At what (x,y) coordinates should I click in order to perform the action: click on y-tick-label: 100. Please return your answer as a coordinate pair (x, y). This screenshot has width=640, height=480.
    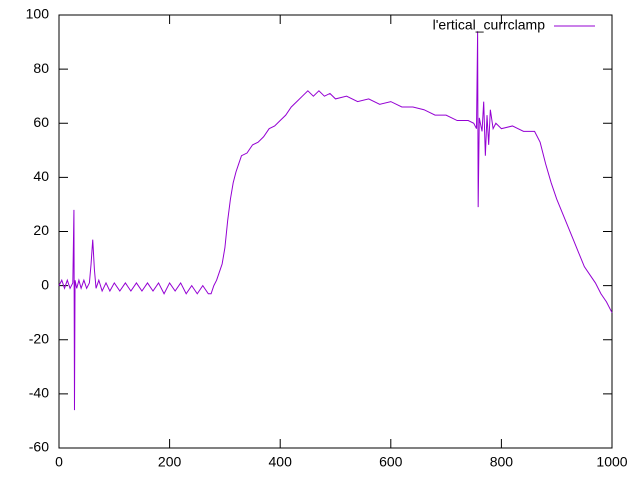
    Looking at the image, I should click on (38, 14).